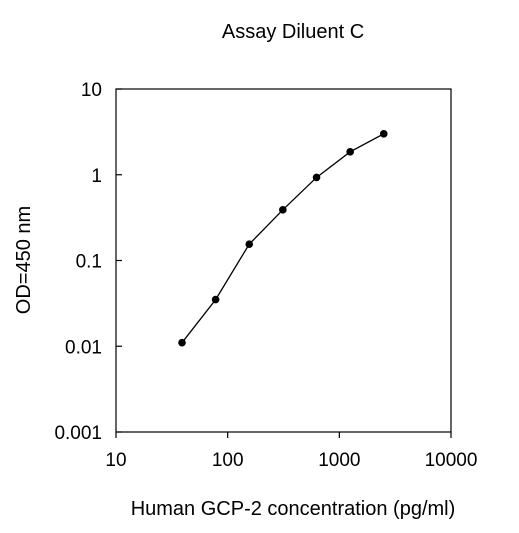  Describe the element at coordinates (291, 451) in the screenshot. I see `x-axis-ticks: 10 100 1000 10000` at that location.